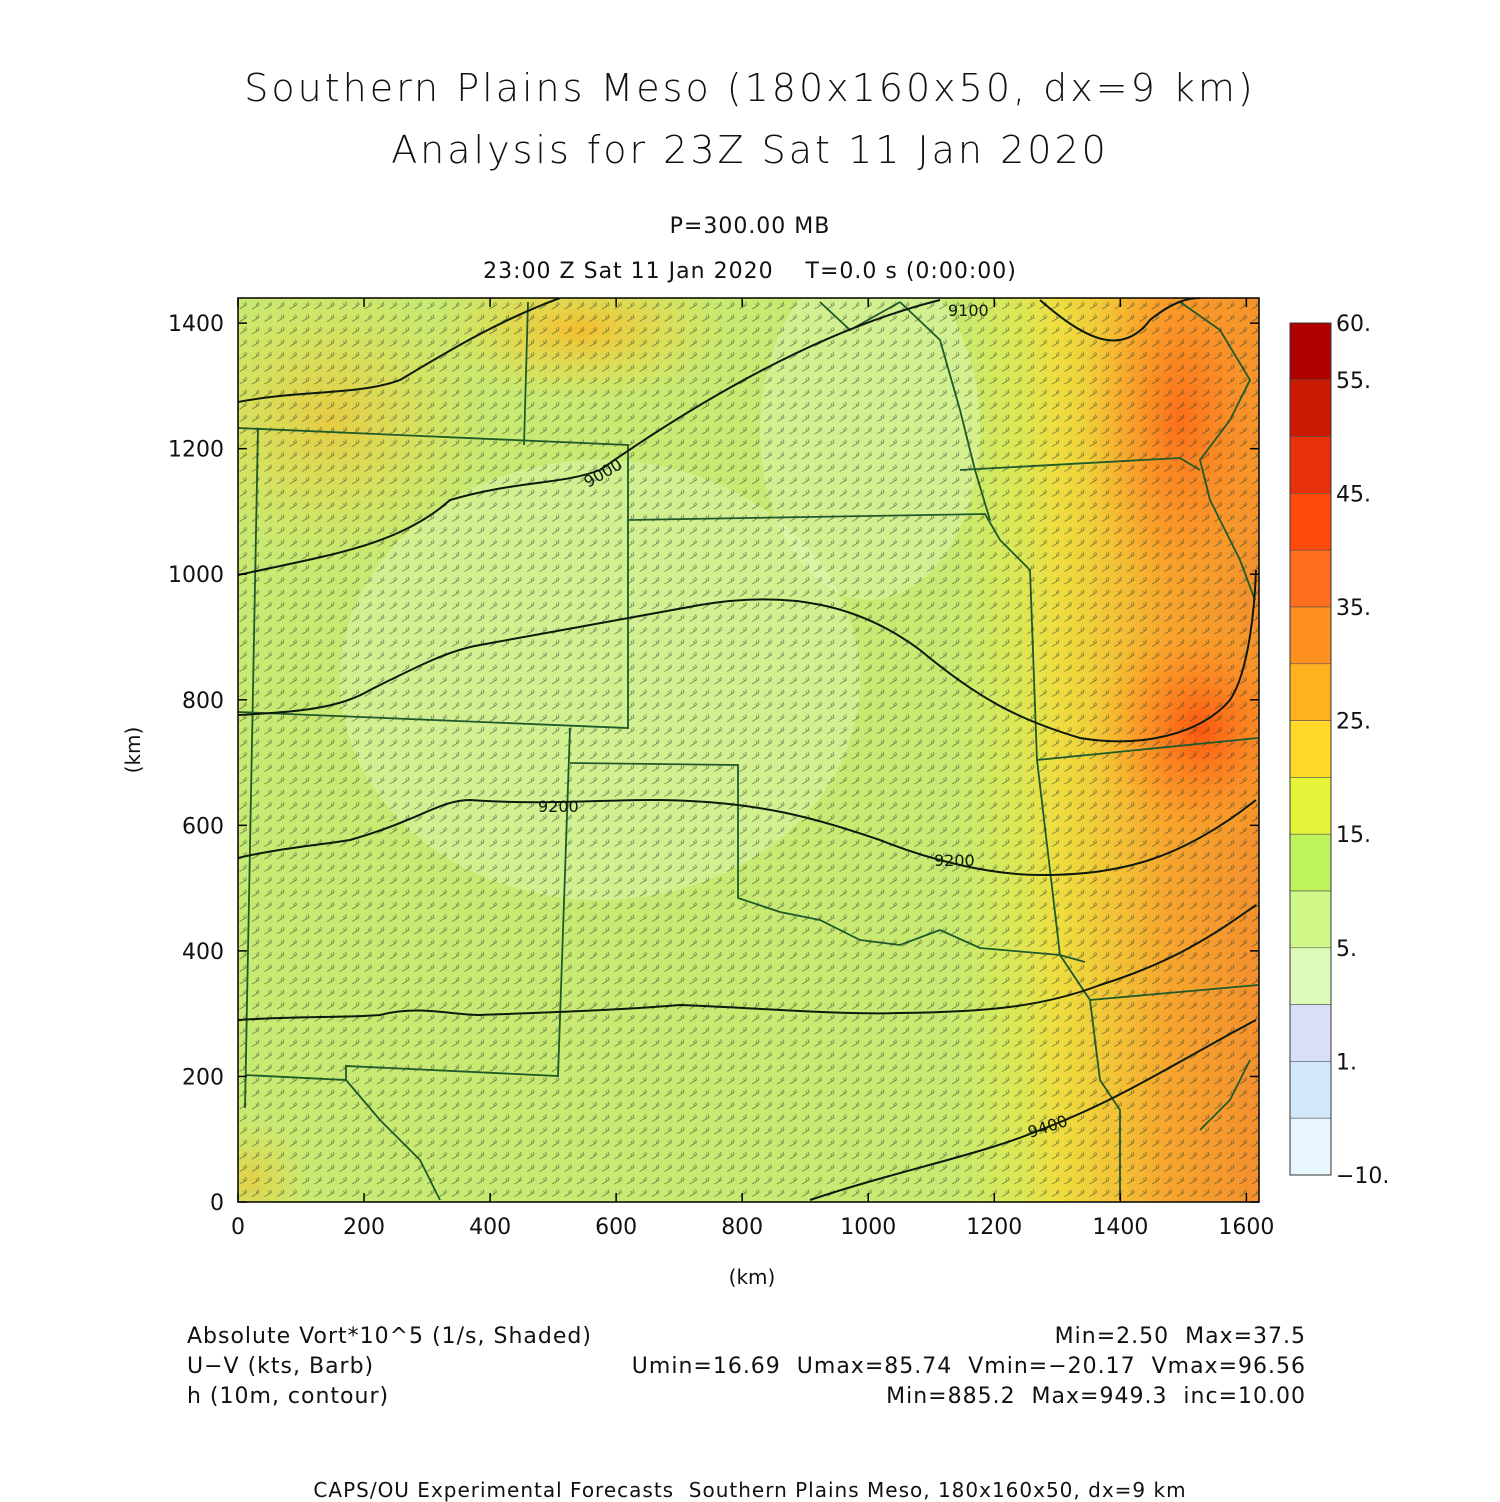 This screenshot has width=1500, height=1502. Describe the element at coordinates (1362, 750) in the screenshot. I see `colorbar-labels: 60. 55. 45. 35. 25. 15. 5. 1. −10.` at that location.